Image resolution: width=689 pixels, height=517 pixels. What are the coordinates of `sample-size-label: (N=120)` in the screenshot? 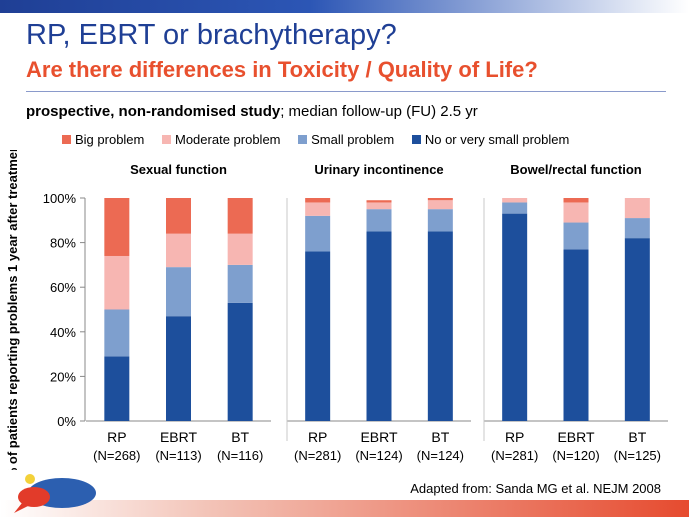 It's located at (575, 455).